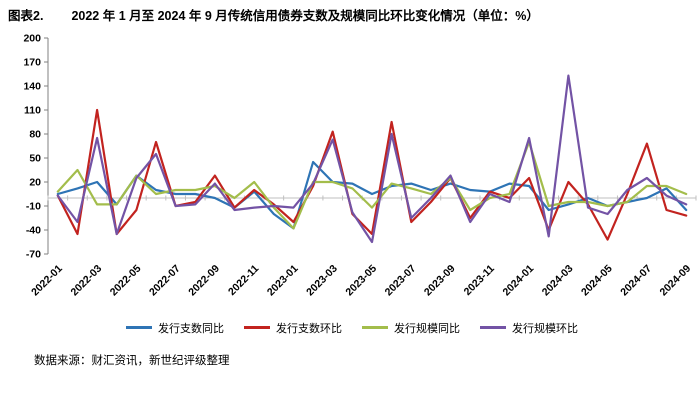 This screenshot has height=408, width=700. I want to click on svg-text: 2023-09, so click(440, 280).